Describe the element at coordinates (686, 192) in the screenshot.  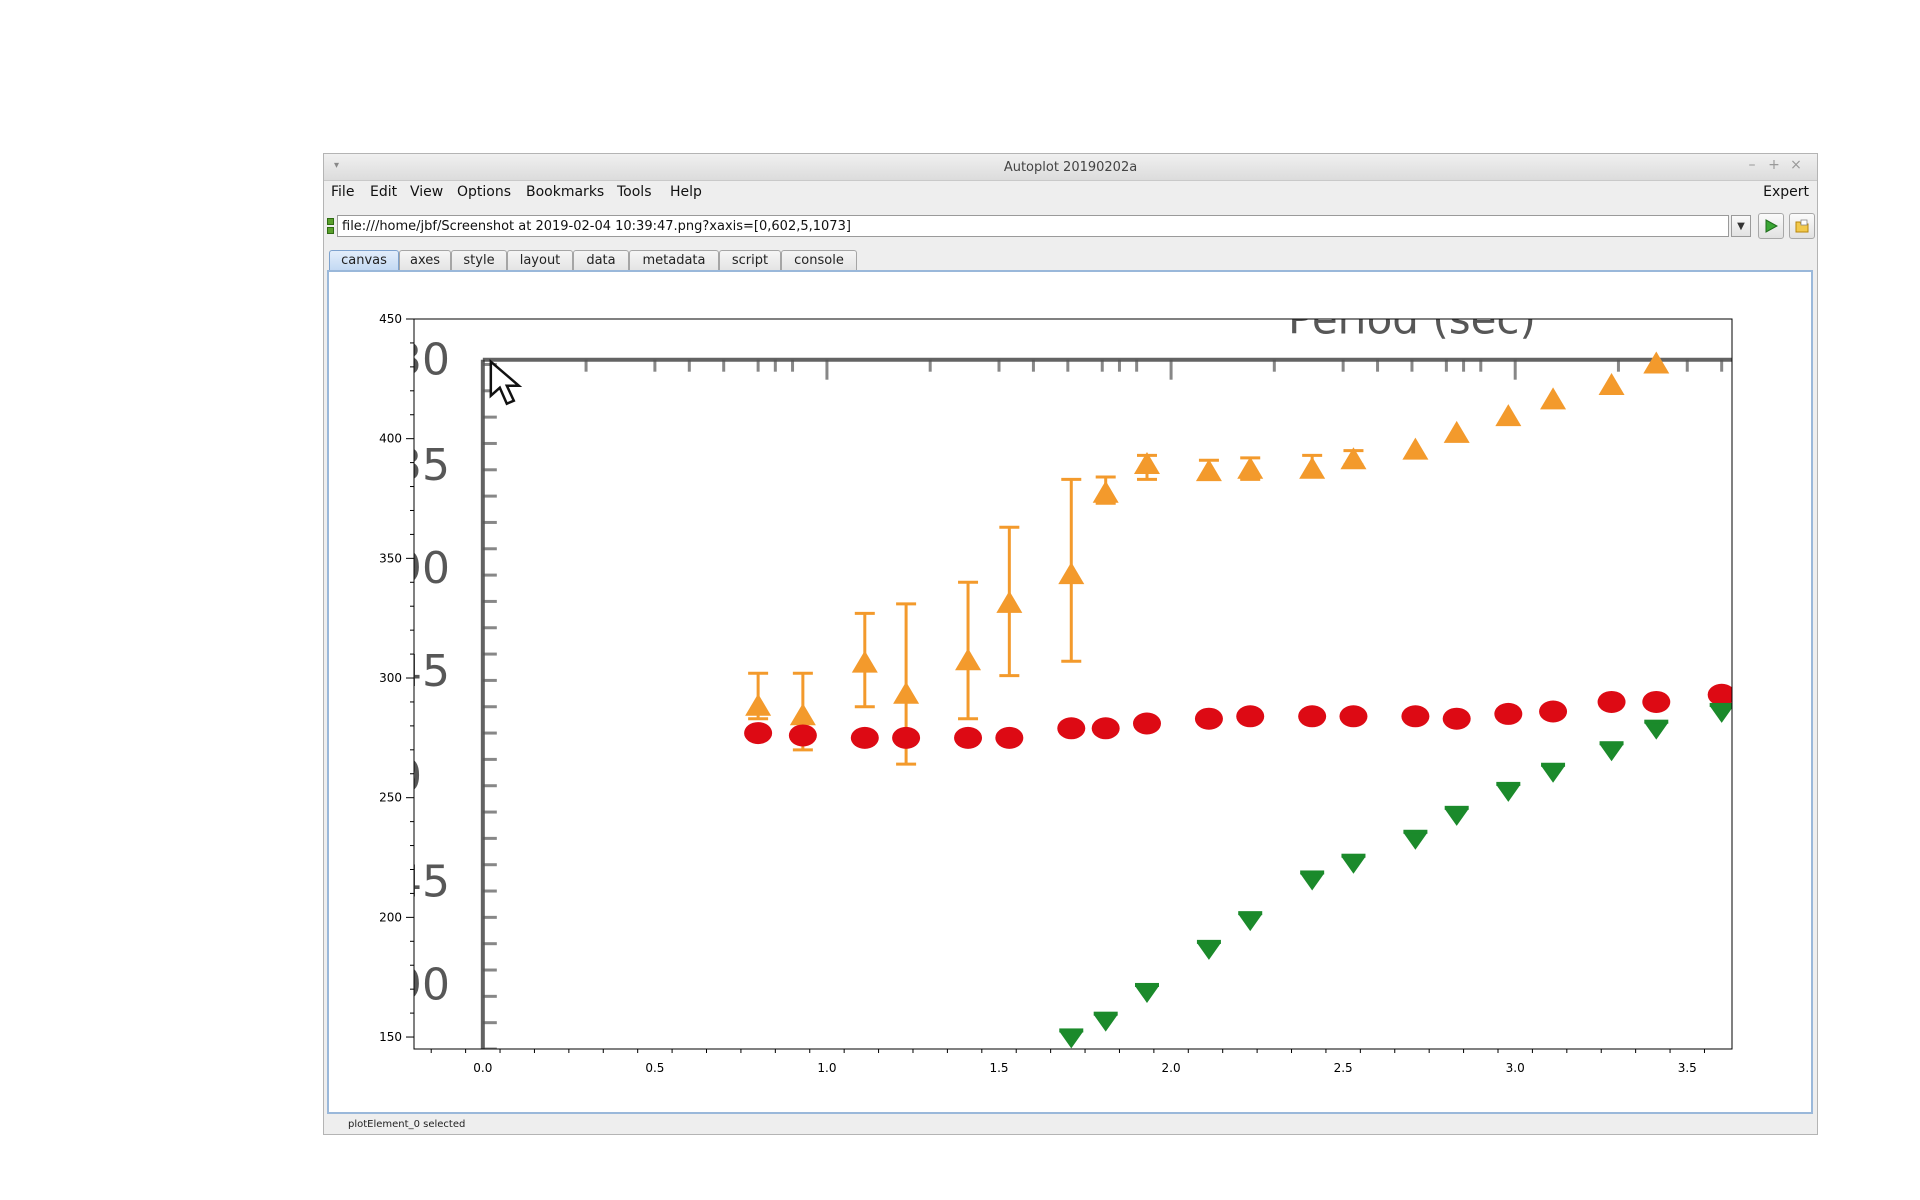
I see `menu-help: Help` at that location.